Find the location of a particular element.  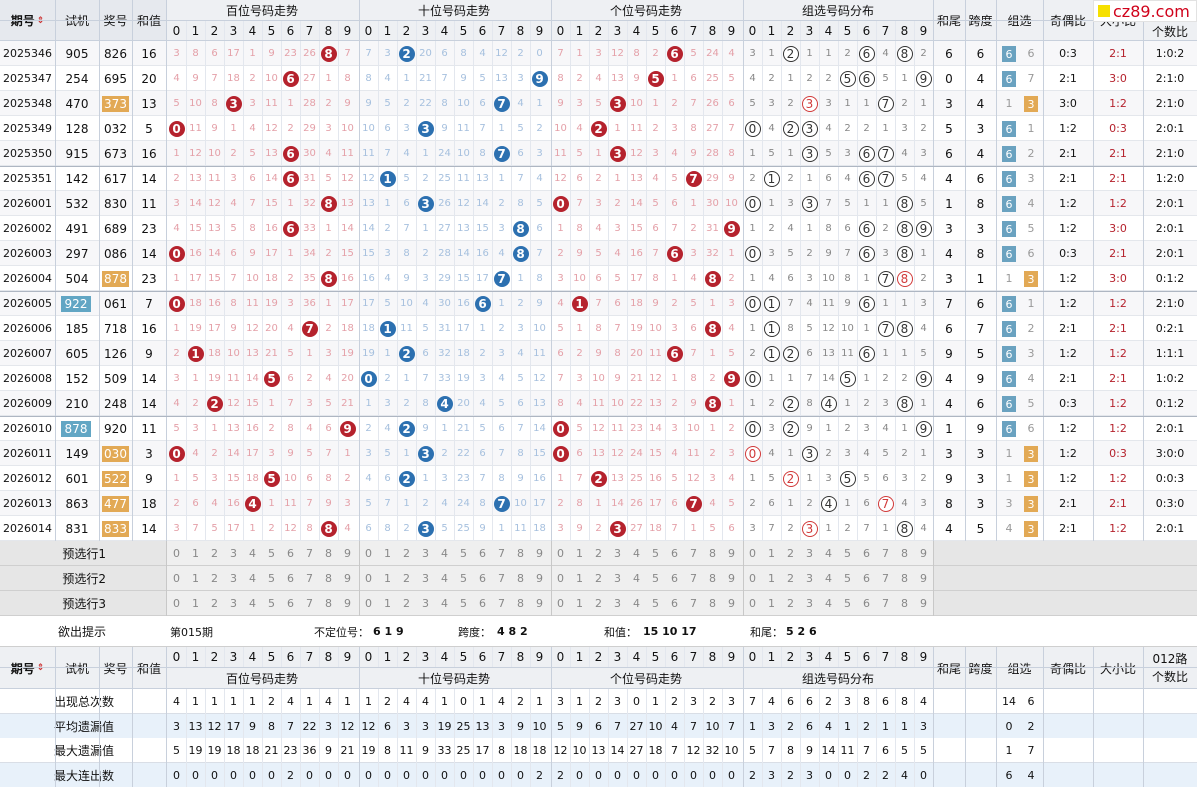

group-hit-red: 7 is located at coordinates (885, 503).